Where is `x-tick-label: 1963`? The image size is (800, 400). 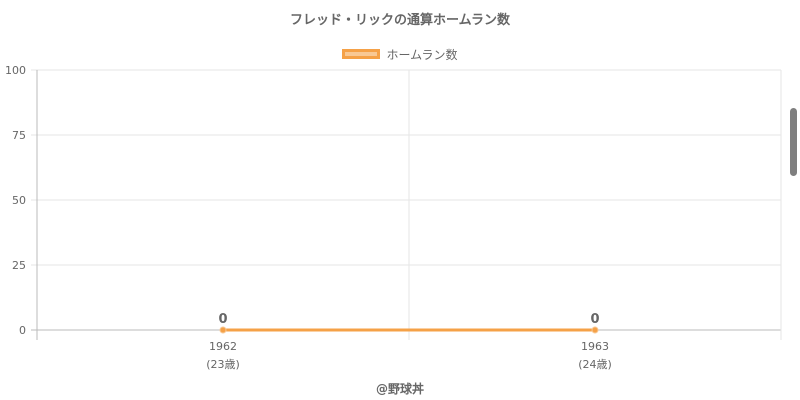
x-tick-label: 1963 is located at coordinates (595, 346).